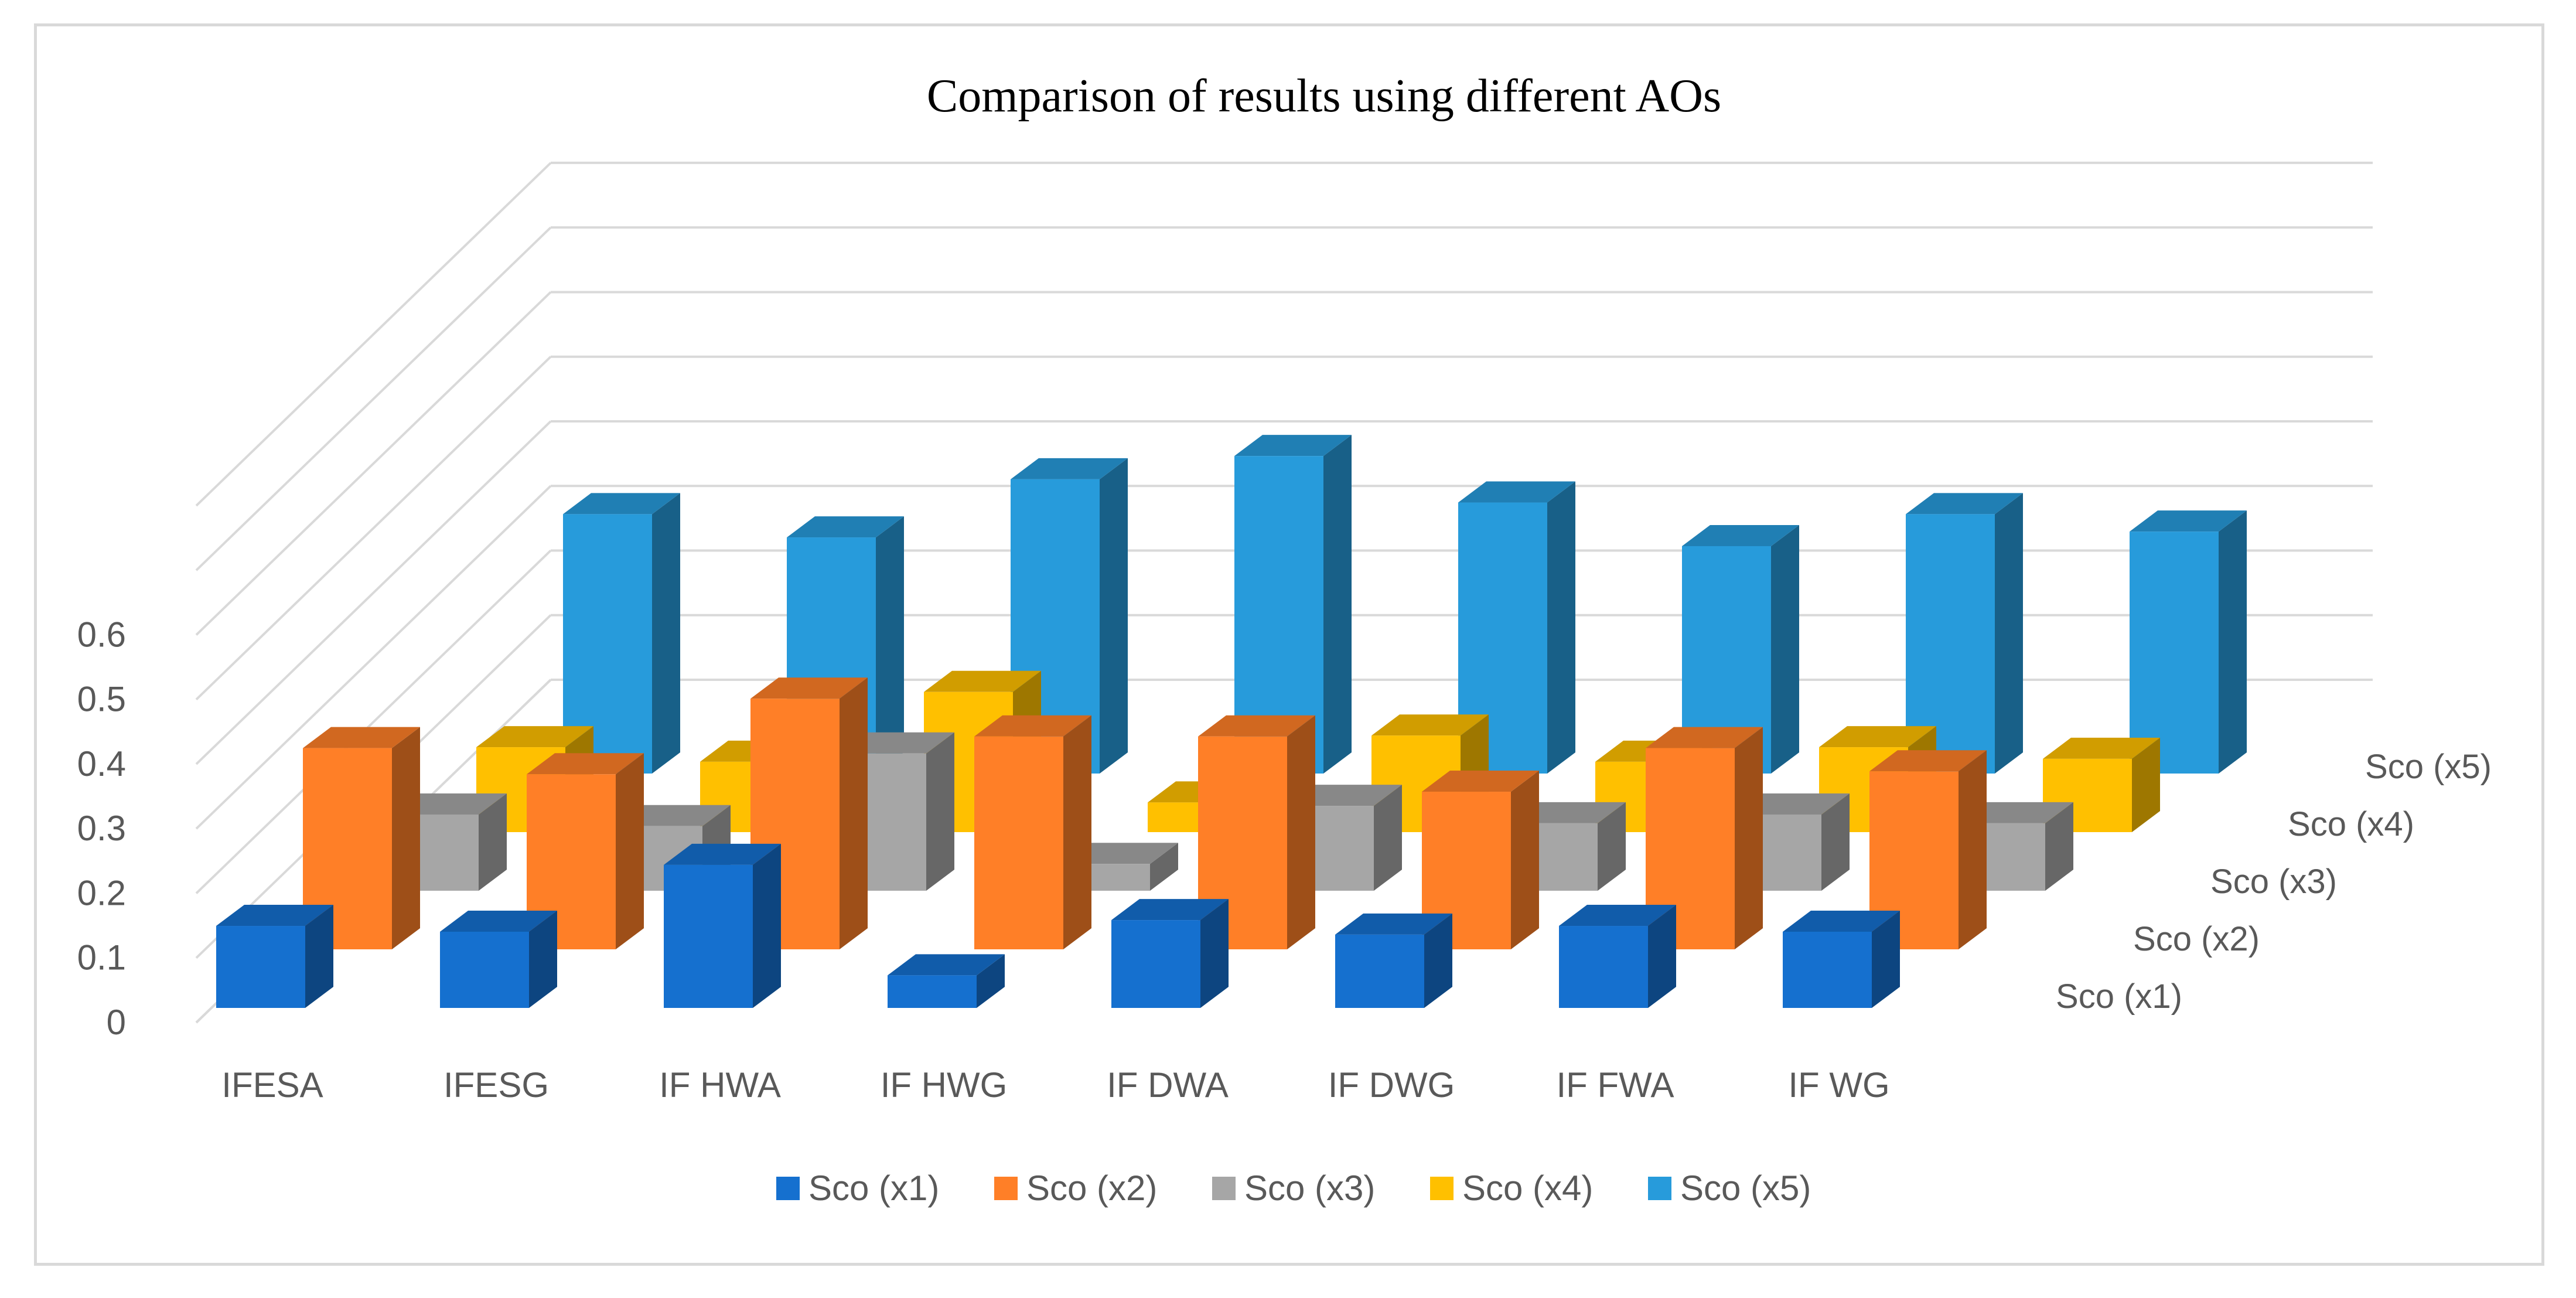 This screenshot has width=2576, height=1298. What do you see at coordinates (496, 1085) in the screenshot?
I see `x-category-label: IFESG` at bounding box center [496, 1085].